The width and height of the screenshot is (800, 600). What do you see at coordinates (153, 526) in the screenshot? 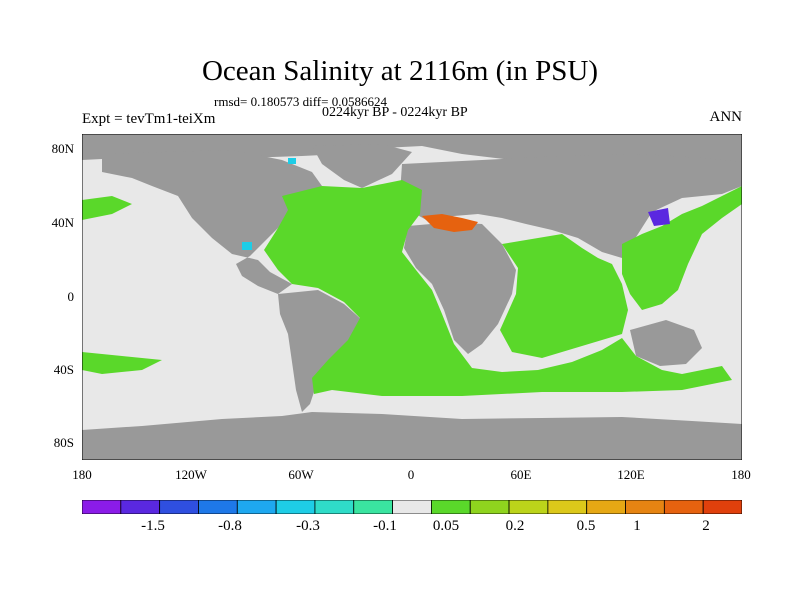
I see `colorbar-label-minus-1-5: -1.5` at bounding box center [153, 526].